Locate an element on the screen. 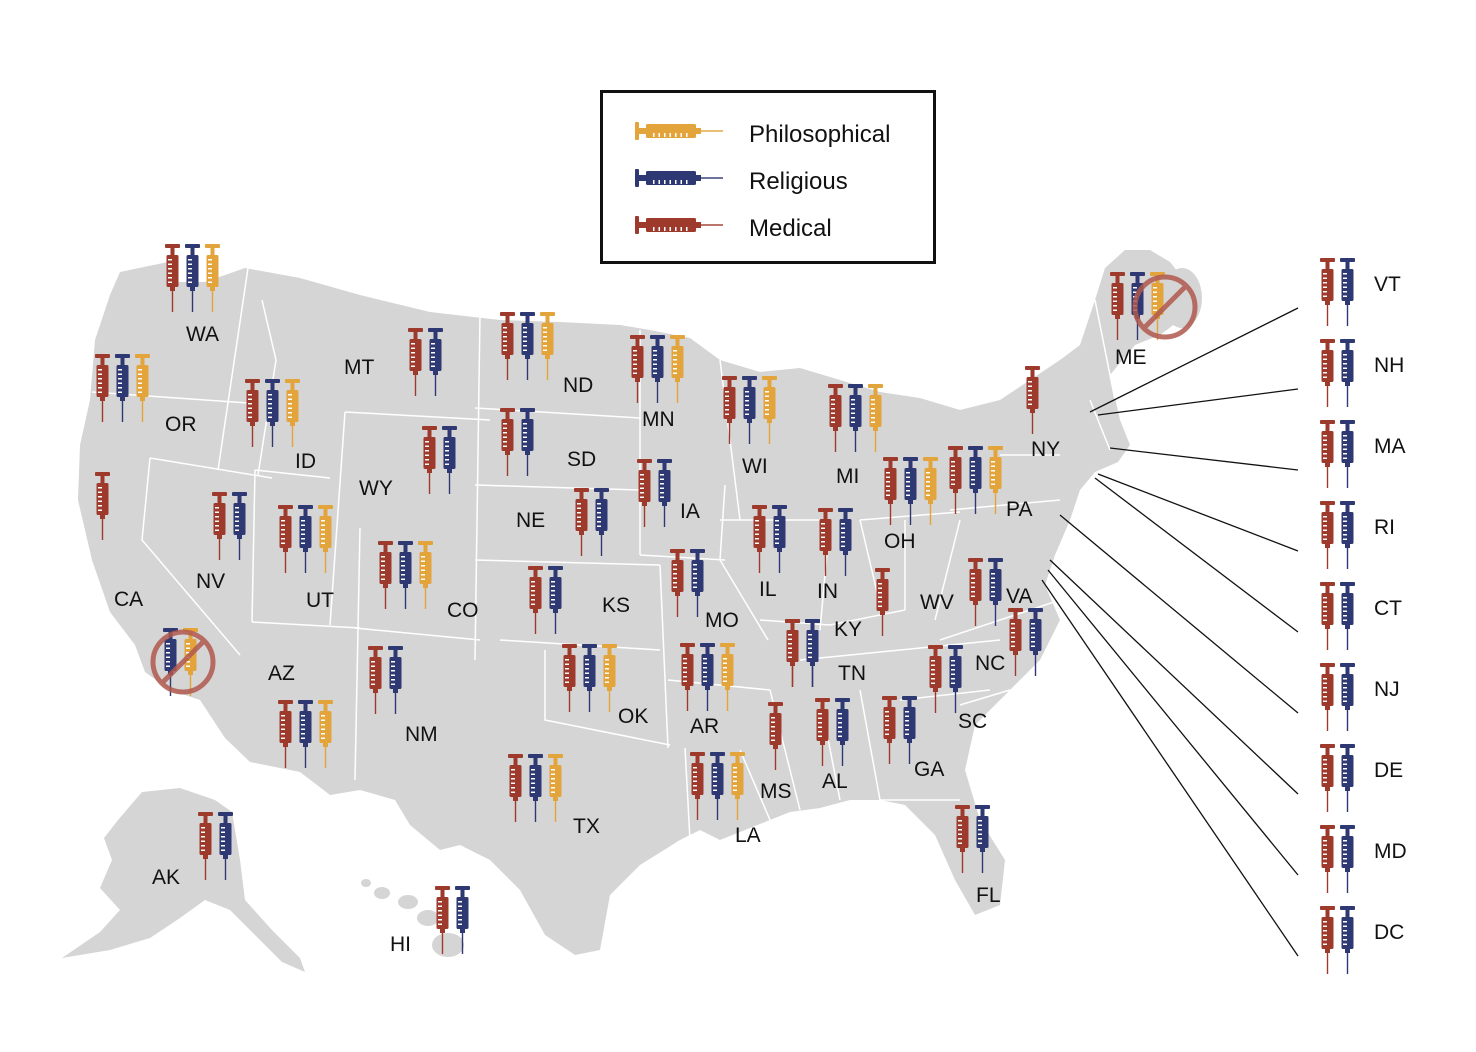 This screenshot has width=1476, height=1052. callout-leader-lines is located at coordinates (1170, 632).